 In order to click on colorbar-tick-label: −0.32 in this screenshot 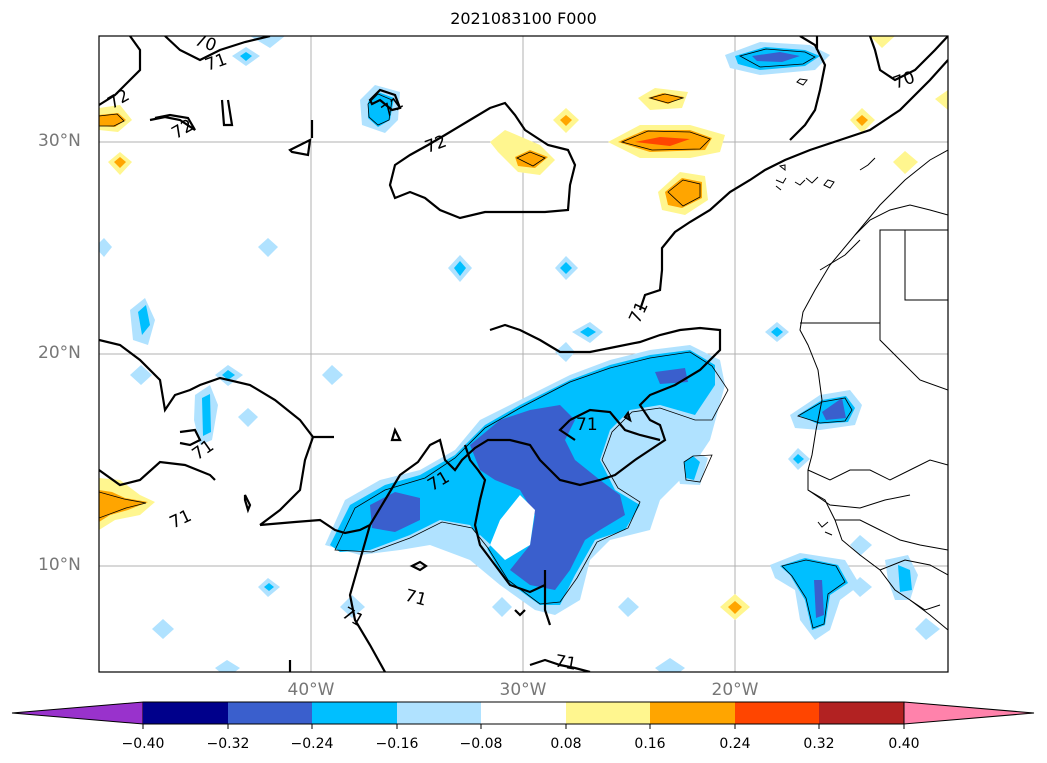, I will do `click(228, 744)`.